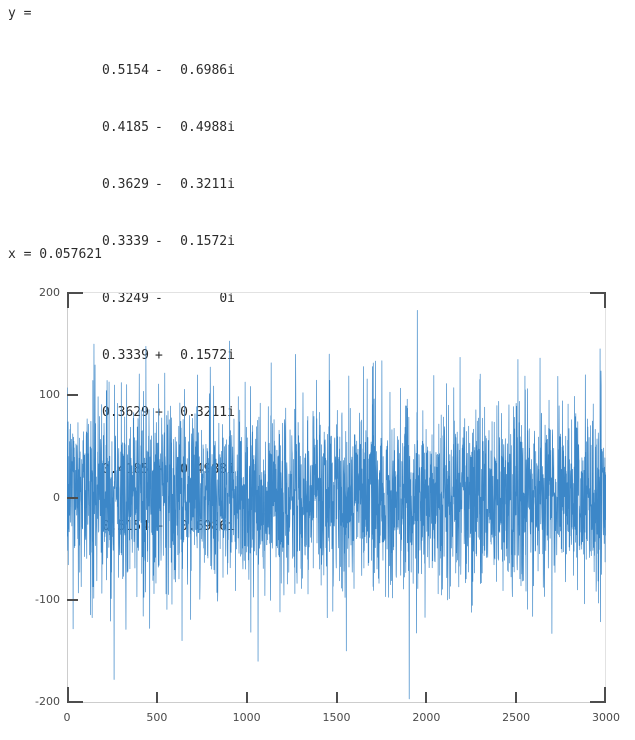 The width and height of the screenshot is (635, 740). I want to click on complex-value-row: 0.4185- 0.4988i, so click(121, 127).